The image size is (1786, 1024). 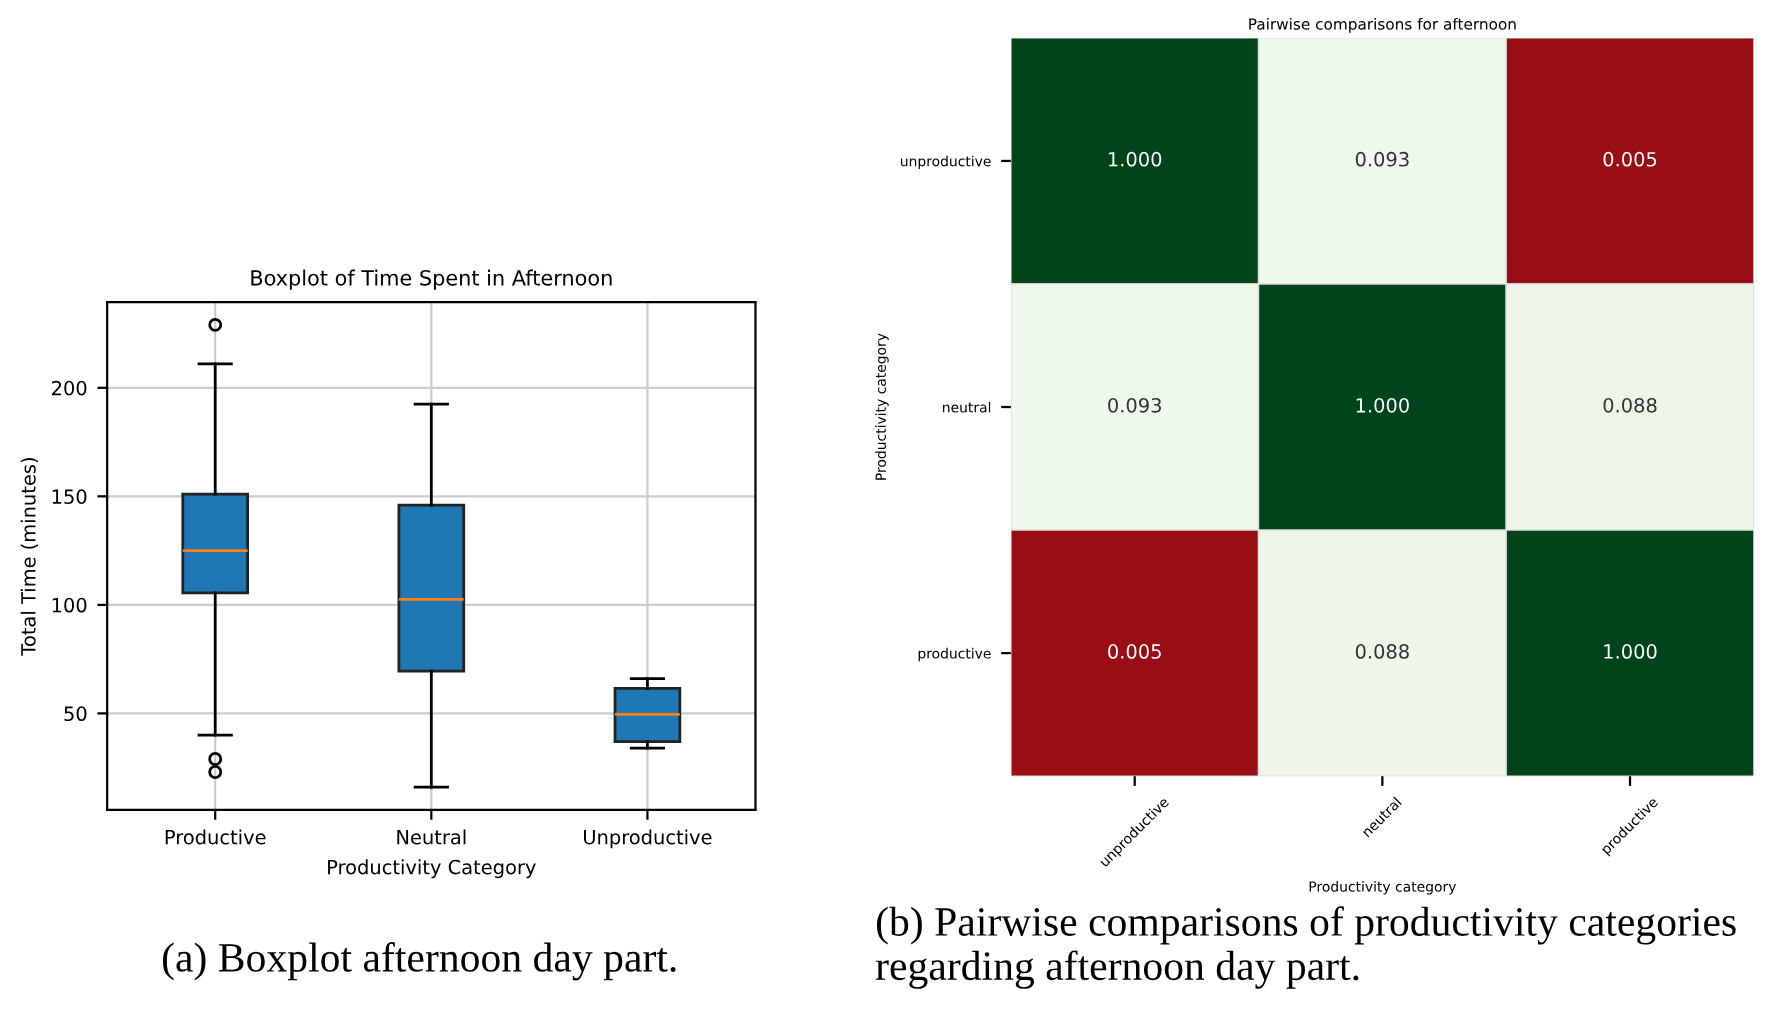 What do you see at coordinates (648, 839) in the screenshot?
I see `x-tick-label: Unproductive` at bounding box center [648, 839].